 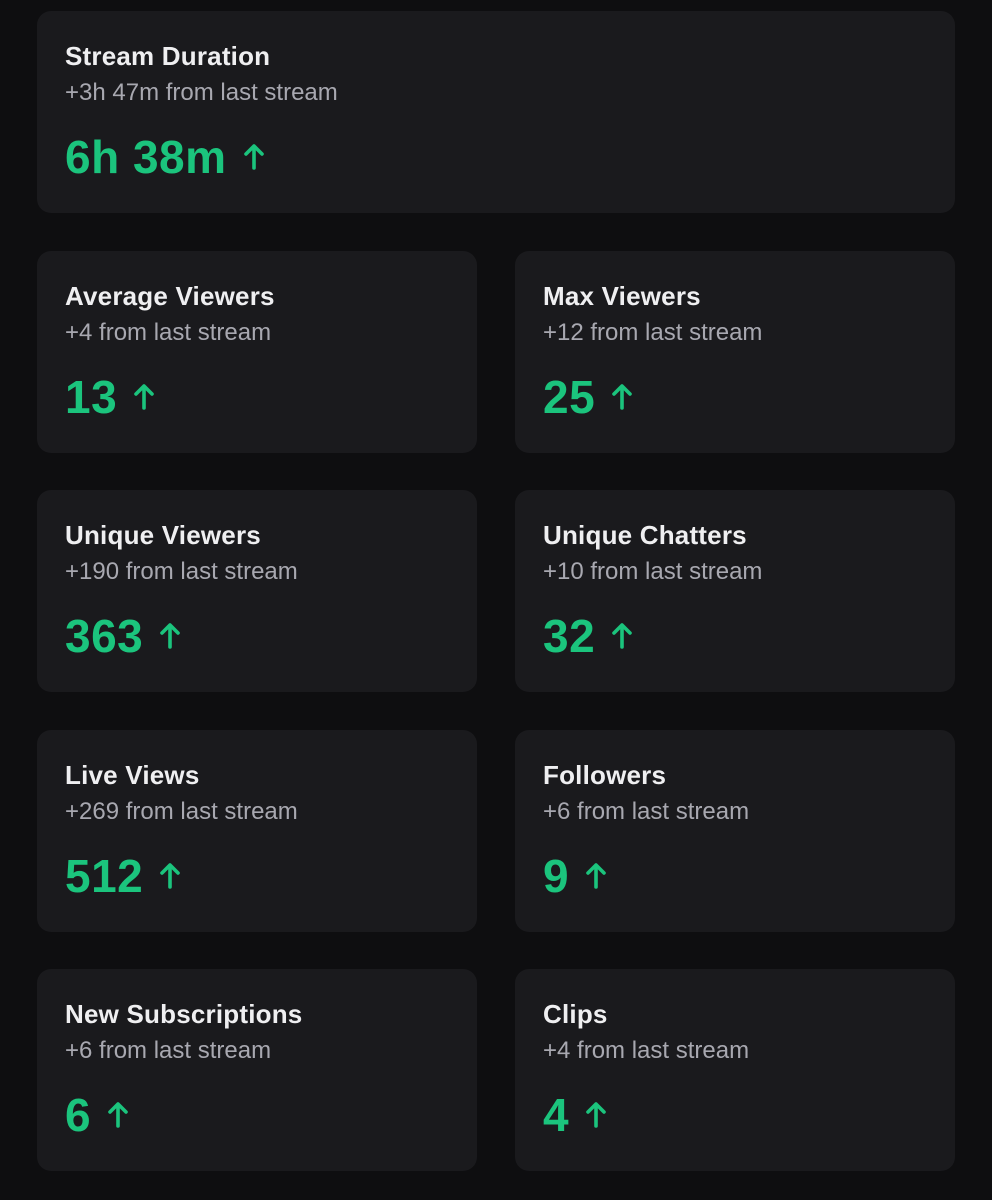 What do you see at coordinates (575, 1014) in the screenshot?
I see `stat-title: Clips` at bounding box center [575, 1014].